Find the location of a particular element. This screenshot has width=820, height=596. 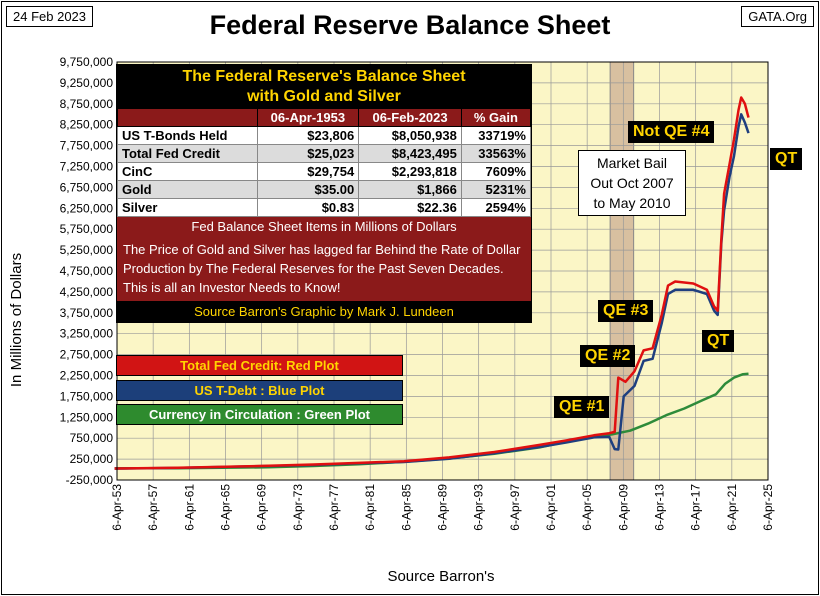

y-axis-label: In Millions of Dollars is located at coordinates (16, 320).